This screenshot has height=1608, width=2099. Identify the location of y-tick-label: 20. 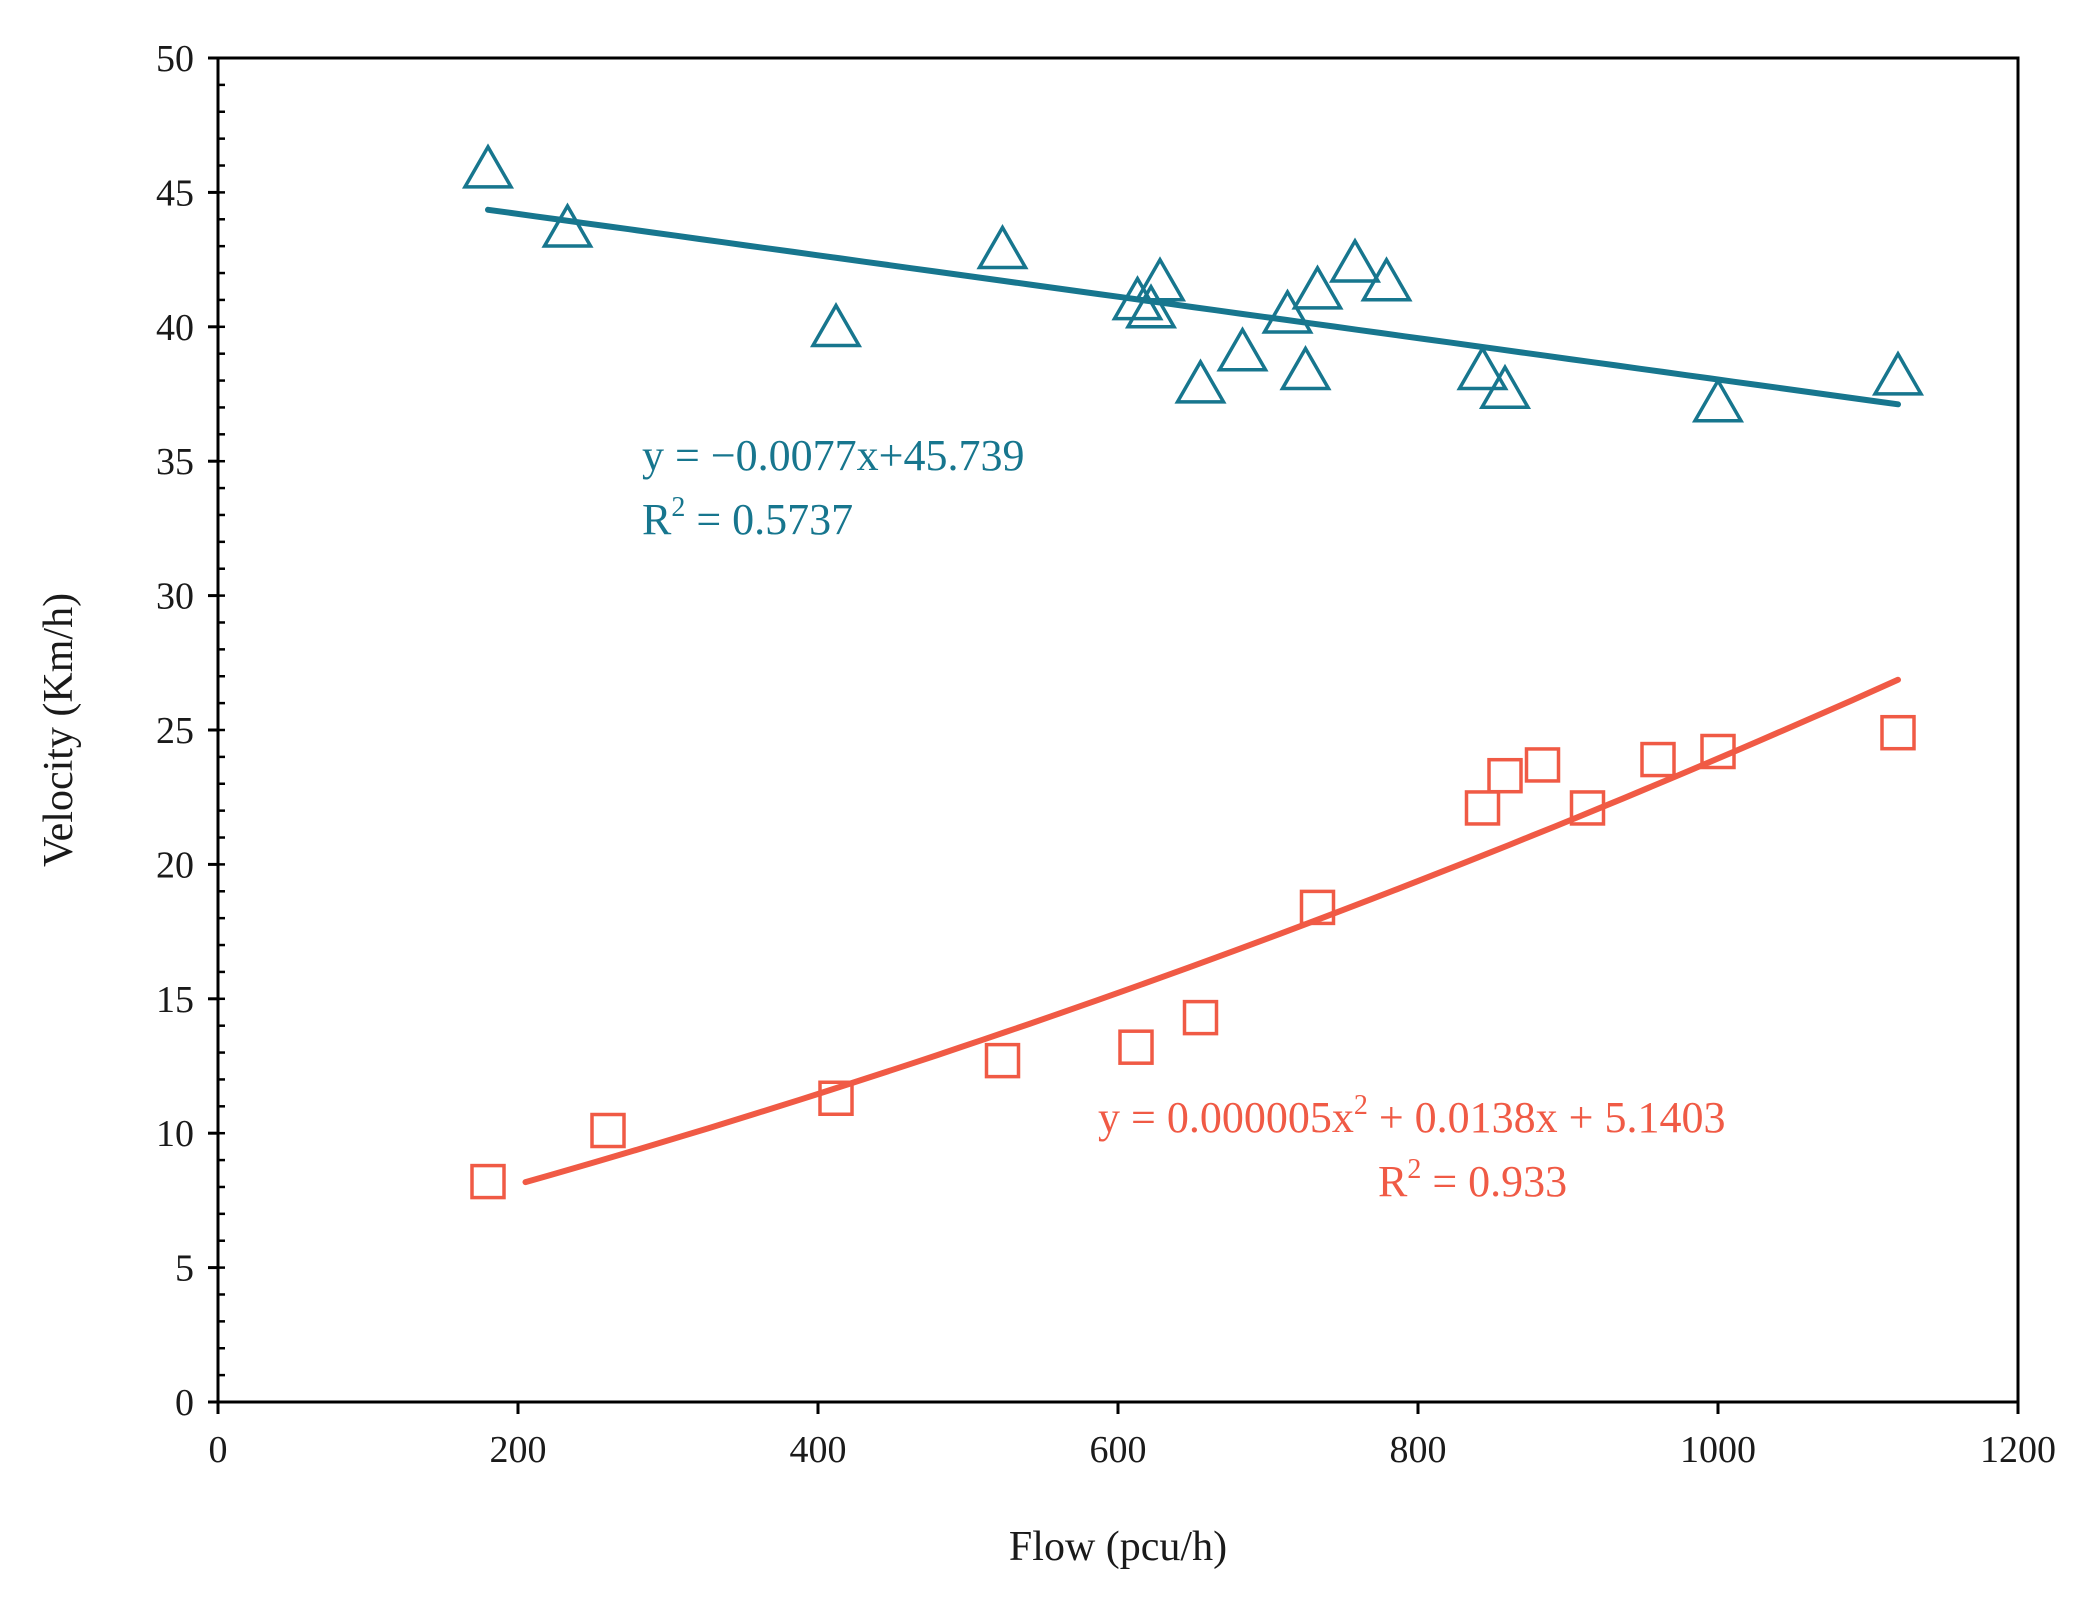
(175, 865).